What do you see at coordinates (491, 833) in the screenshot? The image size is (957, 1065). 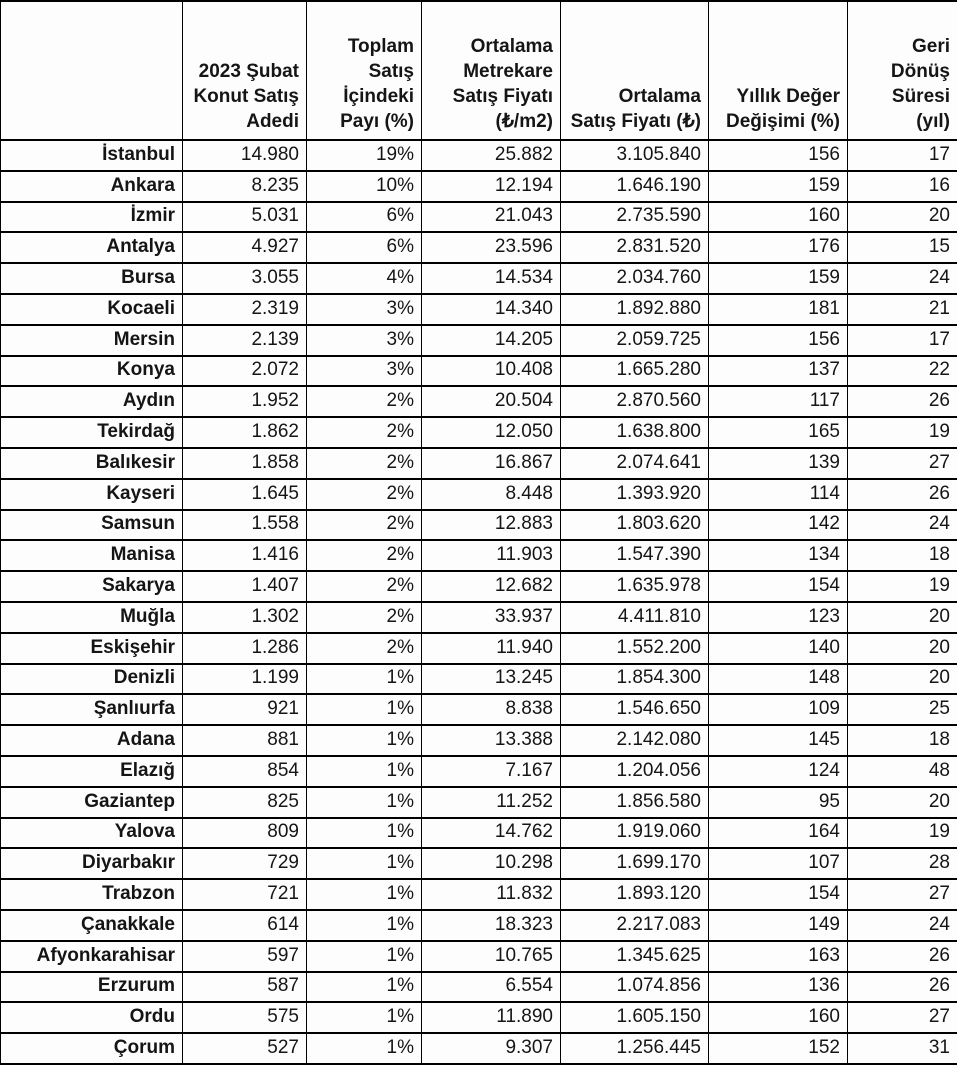 I see `cell-value: 14.762` at bounding box center [491, 833].